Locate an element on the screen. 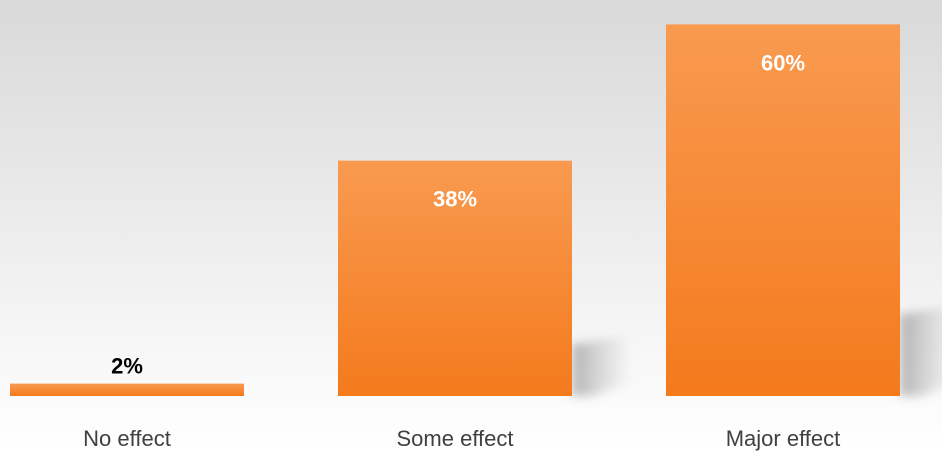  value-label: 38% is located at coordinates (455, 199).